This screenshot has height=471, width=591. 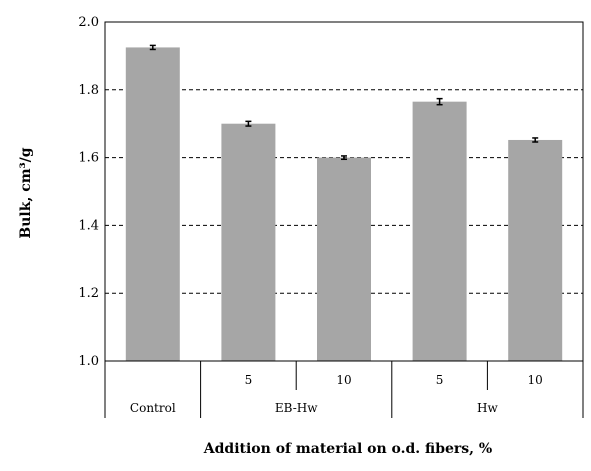 What do you see at coordinates (336, 394) in the screenshot?
I see `x-category-labels: 5 10 5 10 Control EB-Hw Hw` at bounding box center [336, 394].